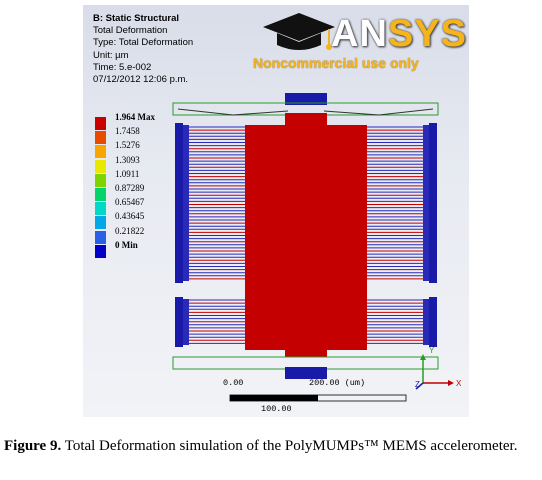  Describe the element at coordinates (233, 112) in the screenshot. I see `top-spring` at that location.